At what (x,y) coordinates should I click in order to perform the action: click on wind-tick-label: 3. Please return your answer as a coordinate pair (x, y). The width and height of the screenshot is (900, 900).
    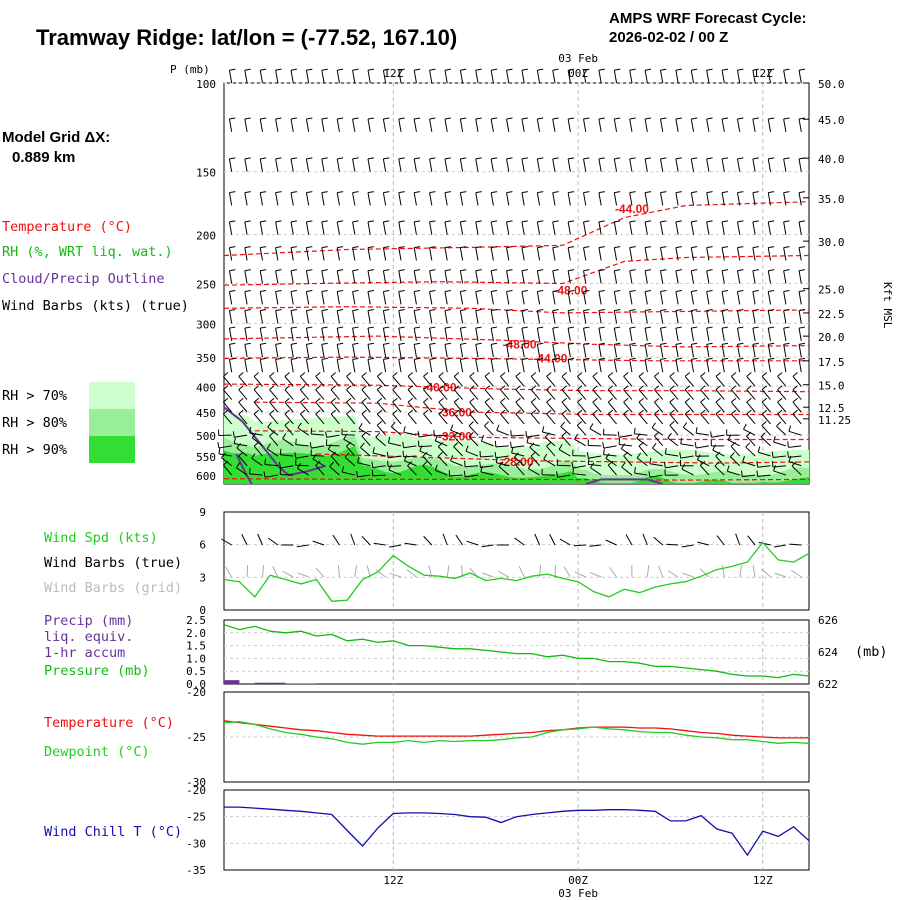
    Looking at the image, I should click on (202, 577).